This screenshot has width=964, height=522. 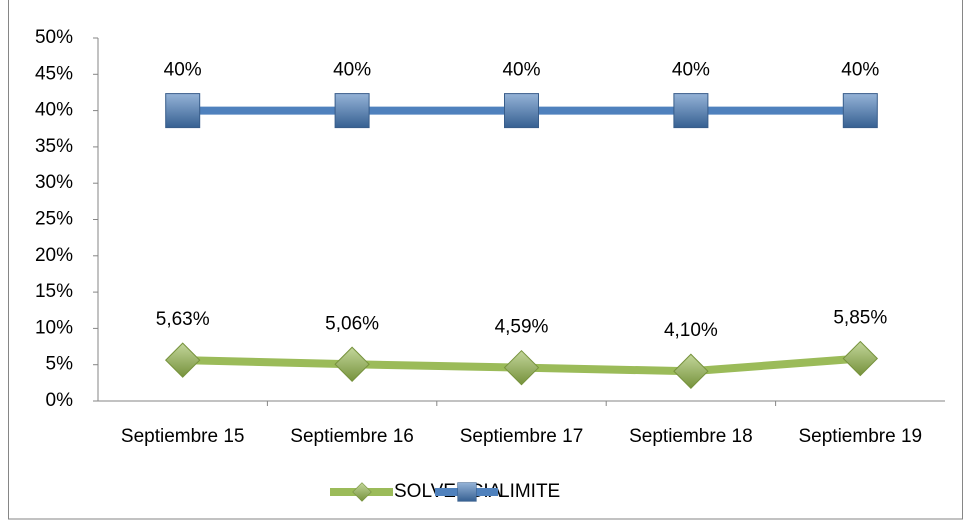 What do you see at coordinates (54, 182) in the screenshot?
I see `y-tick-label: 30%` at bounding box center [54, 182].